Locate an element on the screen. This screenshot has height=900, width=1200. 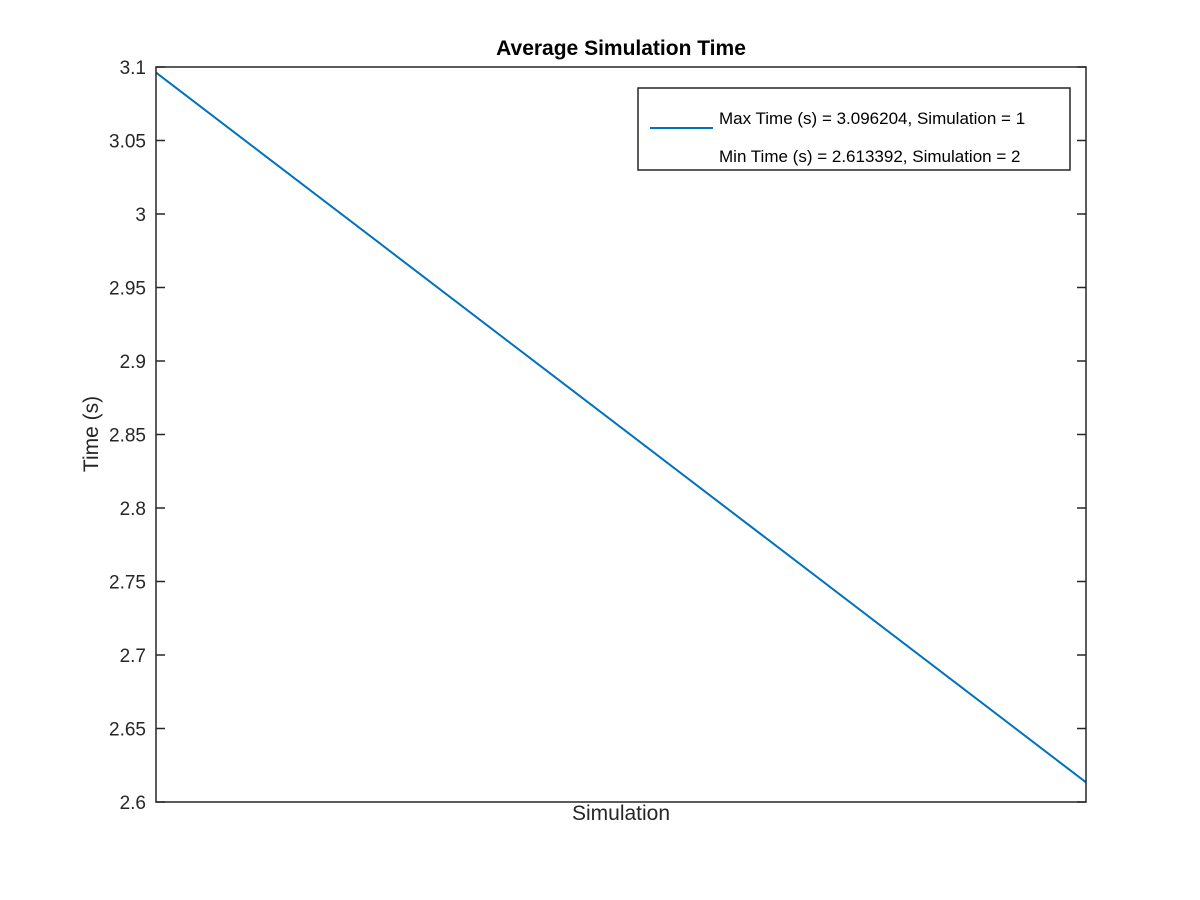
y-tick-label: 3 is located at coordinates (140, 215).